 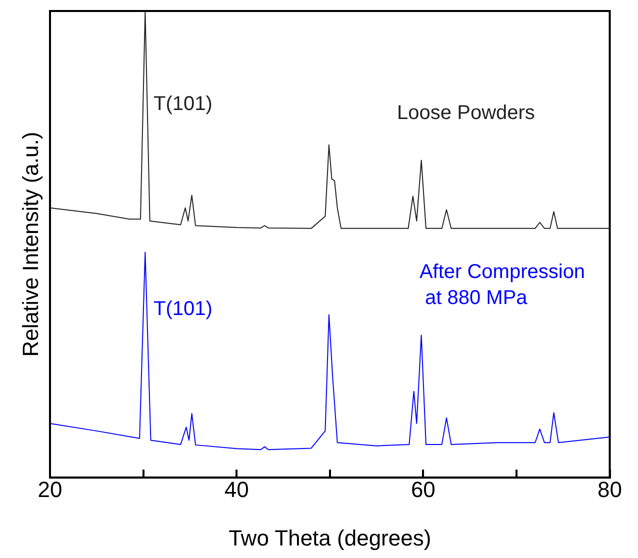 I want to click on x-tick-label: 20, so click(x=50, y=489).